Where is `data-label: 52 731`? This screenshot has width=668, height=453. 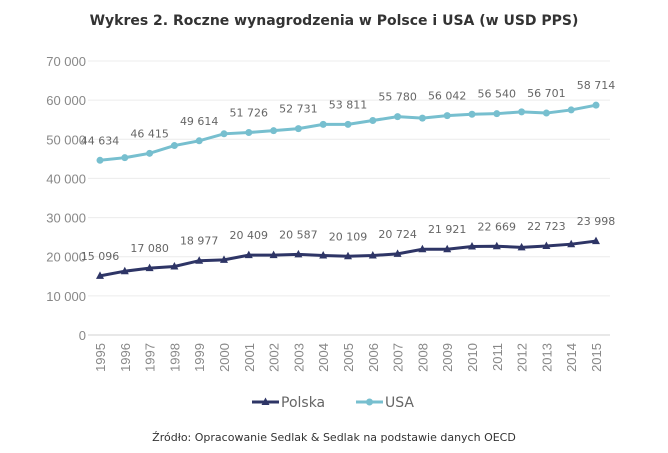
data-label: 52 731 is located at coordinates (298, 109).